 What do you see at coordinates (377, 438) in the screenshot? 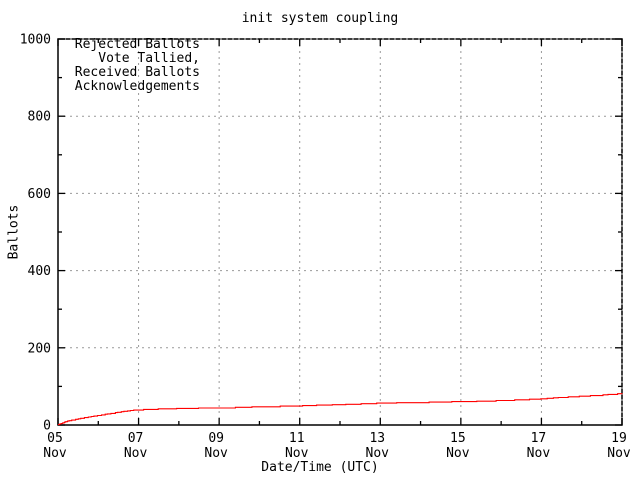
I see `x-tick-label-day: 13` at bounding box center [377, 438].